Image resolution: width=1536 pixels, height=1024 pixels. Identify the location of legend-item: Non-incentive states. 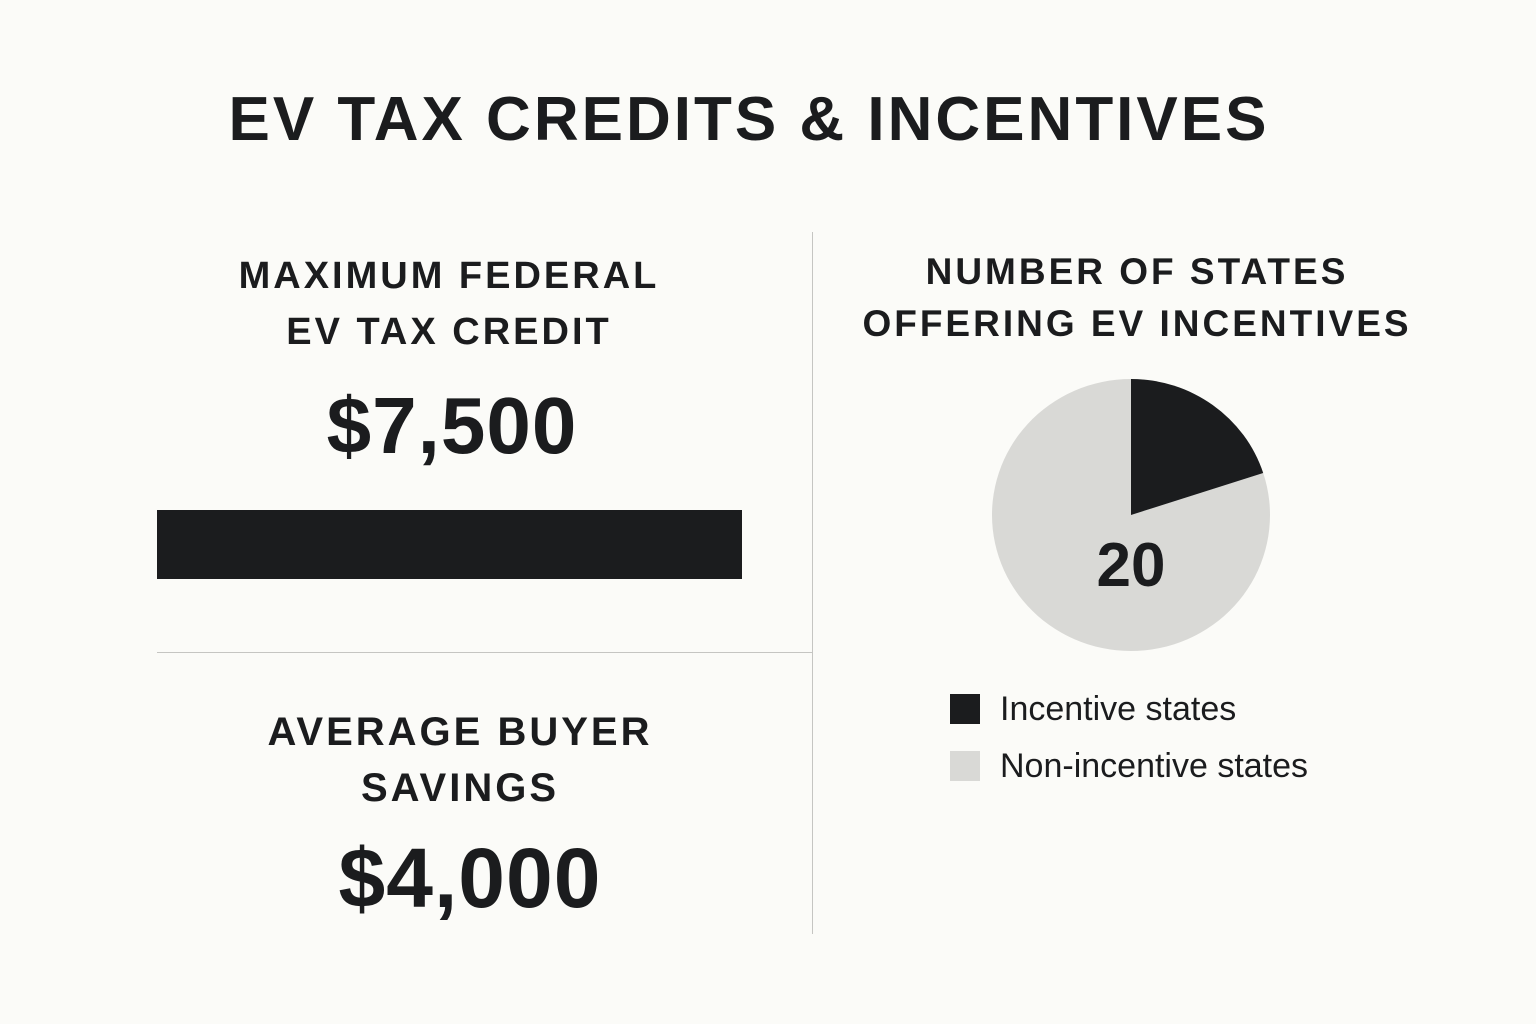
(1129, 765).